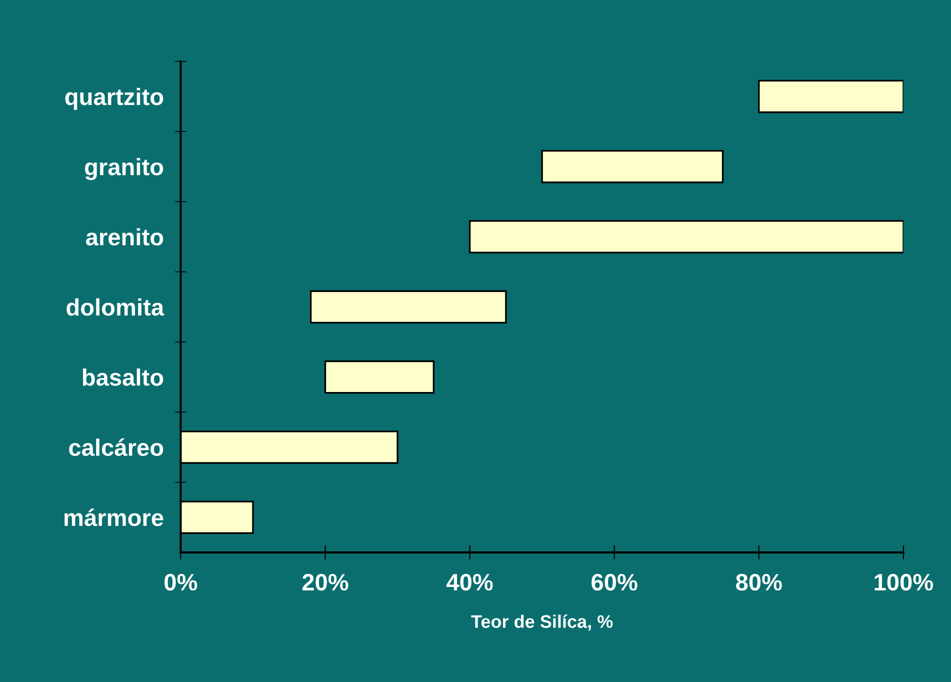 The image size is (951, 682). Describe the element at coordinates (615, 582) in the screenshot. I see `x-tick-label: 60%` at that location.